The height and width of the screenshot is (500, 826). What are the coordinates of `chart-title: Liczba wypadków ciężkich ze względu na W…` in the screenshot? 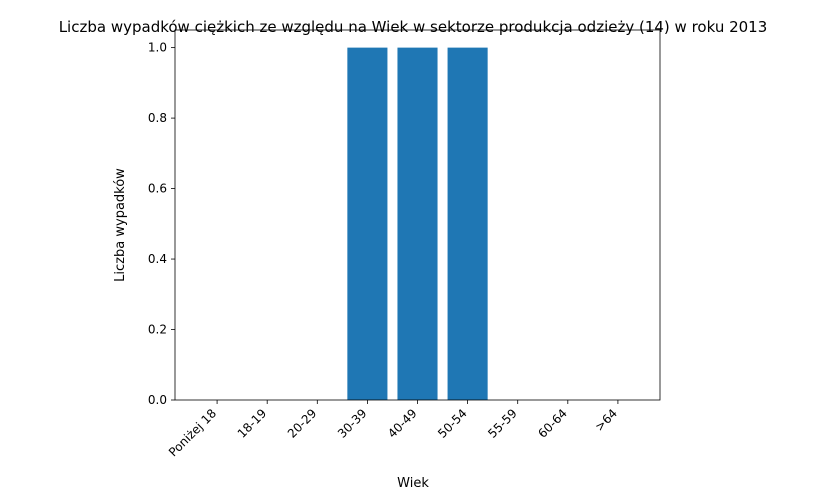 It's located at (413, 27).